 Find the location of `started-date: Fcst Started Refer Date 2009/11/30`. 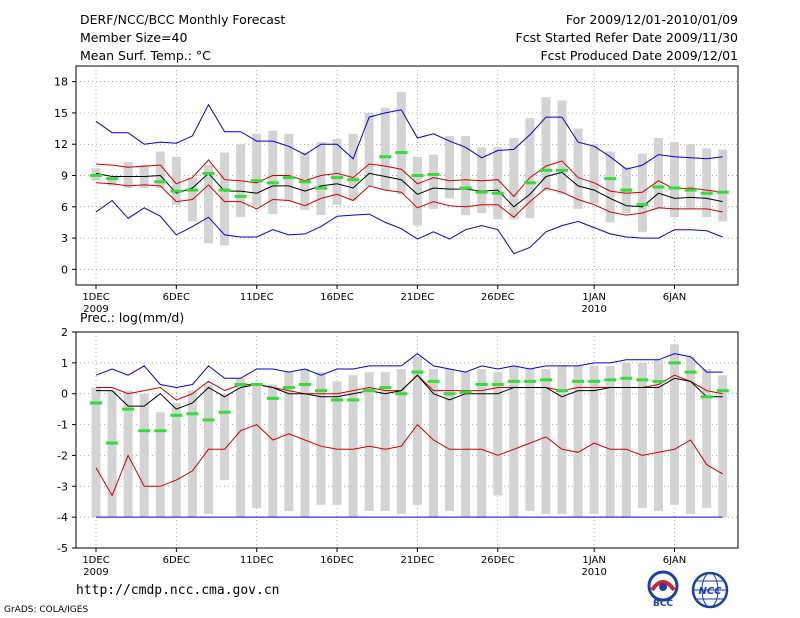

started-date: Fcst Started Refer Date 2009/11/30 is located at coordinates (627, 37).